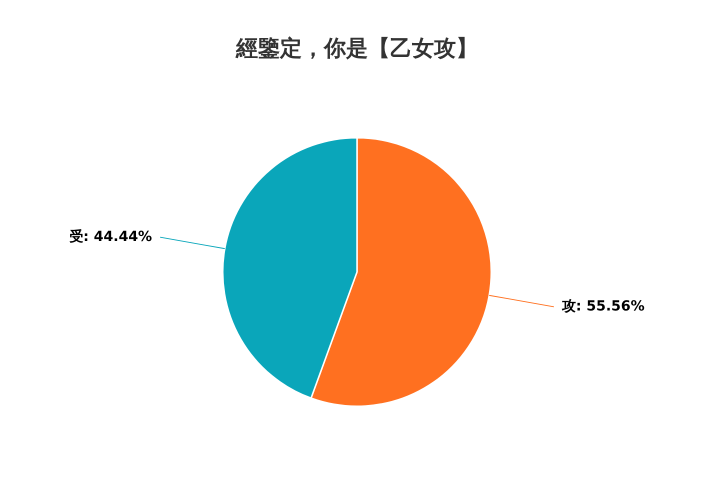 The width and height of the screenshot is (714, 477). Describe the element at coordinates (110, 236) in the screenshot. I see `slice-label: 受: 44.44%` at that location.